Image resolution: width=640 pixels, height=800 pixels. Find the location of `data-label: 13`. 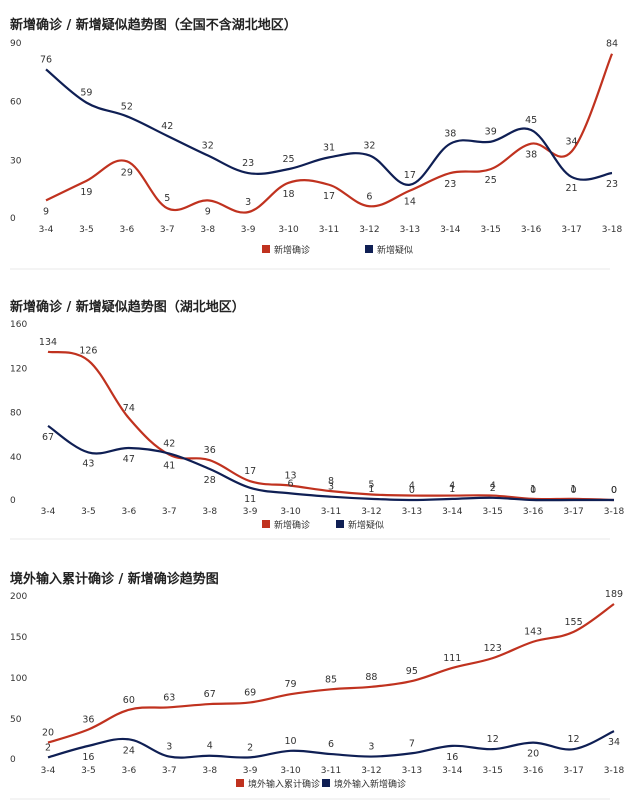

data-label: 13 is located at coordinates (291, 476).